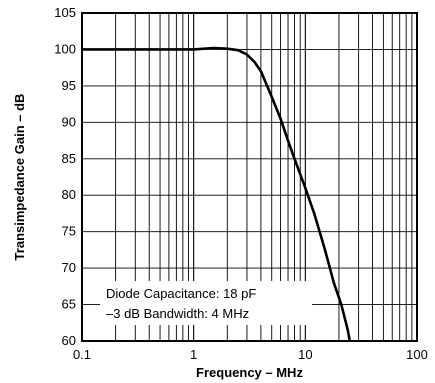 This screenshot has height=383, width=435. What do you see at coordinates (65, 176) in the screenshot?
I see `y-tick-labels: 60 65 70 75 80 85 90 95 100 105` at bounding box center [65, 176].